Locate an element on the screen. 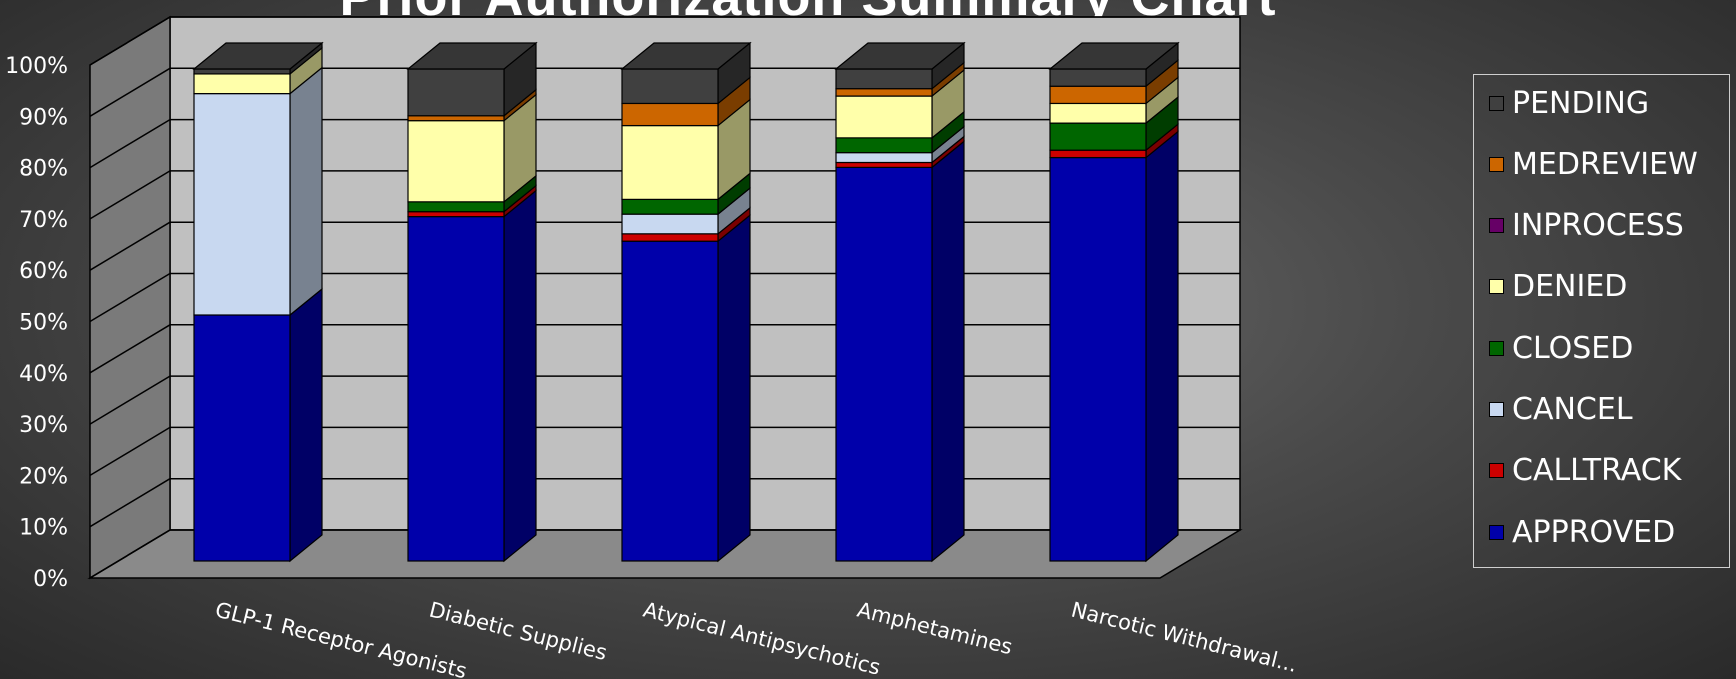 The height and width of the screenshot is (679, 1736). x-tick-label: Diabetic Supplies is located at coordinates (518, 631).